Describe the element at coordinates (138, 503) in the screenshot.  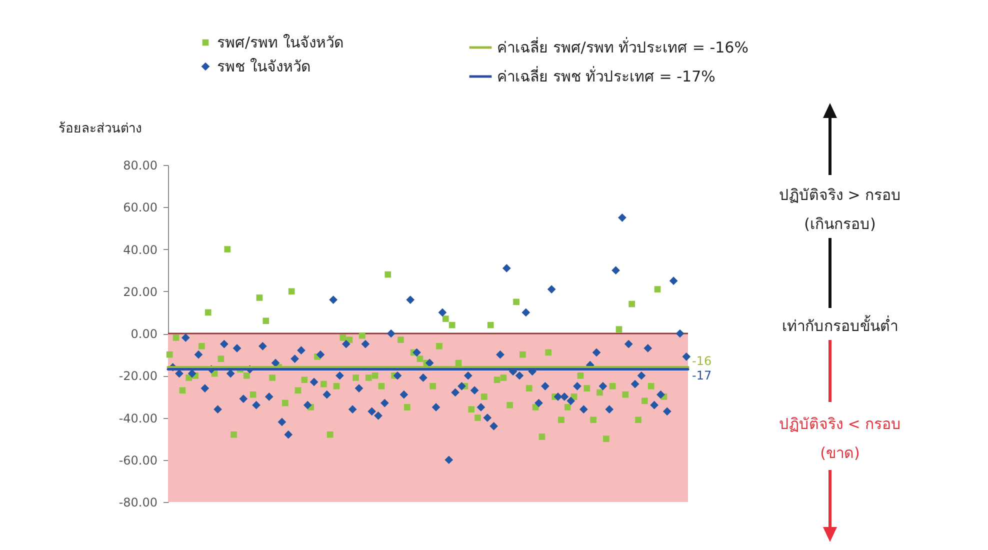
I see `y-tick-label: -80.00` at that location.